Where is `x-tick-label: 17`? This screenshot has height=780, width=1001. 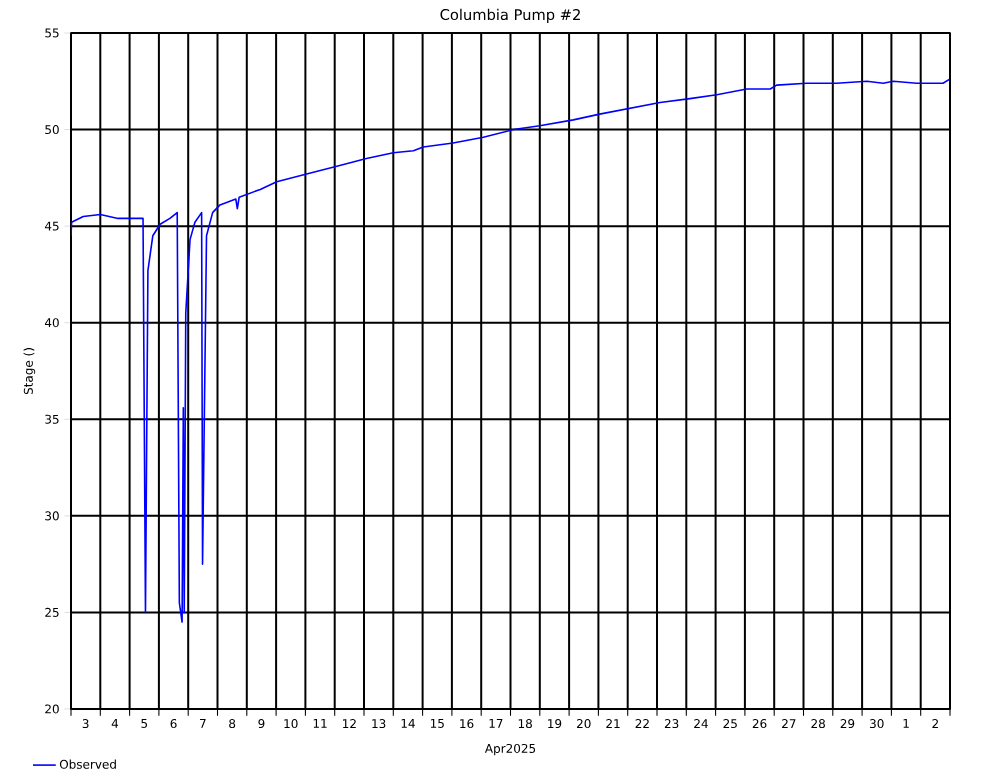 x-tick-label: 17 is located at coordinates (496, 723).